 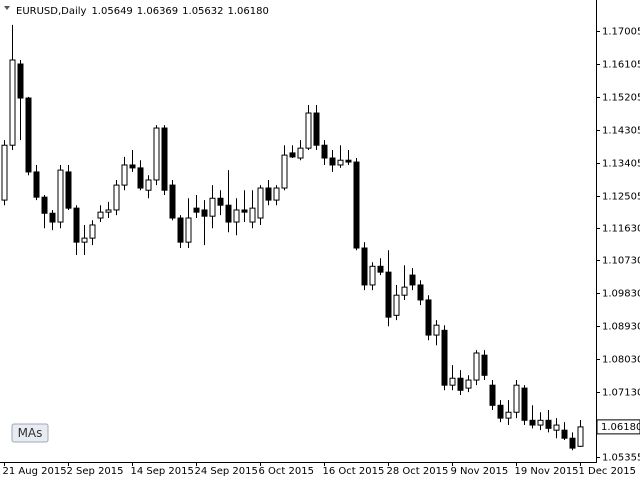 I want to click on x-tick-label: 16 Oct 2015, so click(x=354, y=471).